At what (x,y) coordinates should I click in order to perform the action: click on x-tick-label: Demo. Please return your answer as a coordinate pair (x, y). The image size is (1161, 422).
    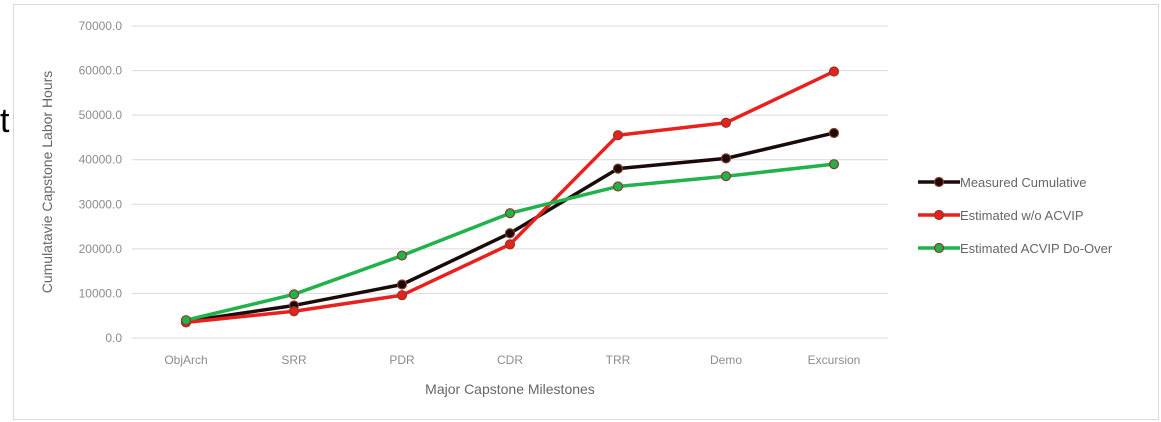
    Looking at the image, I should click on (726, 360).